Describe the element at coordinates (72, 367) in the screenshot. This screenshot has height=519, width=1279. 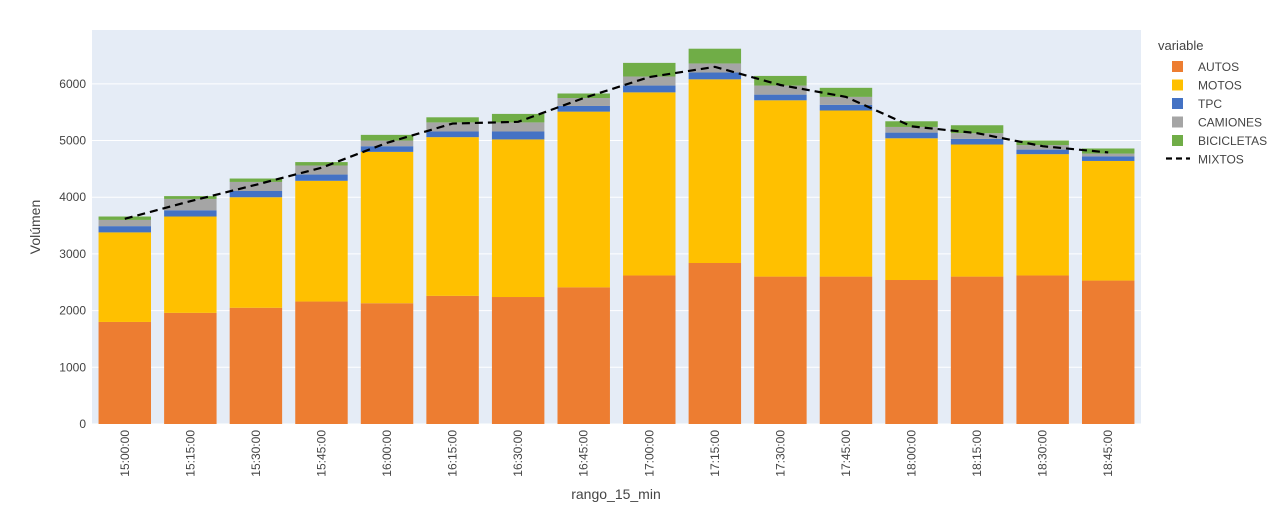
I see `y-tick-label: 1000` at that location.